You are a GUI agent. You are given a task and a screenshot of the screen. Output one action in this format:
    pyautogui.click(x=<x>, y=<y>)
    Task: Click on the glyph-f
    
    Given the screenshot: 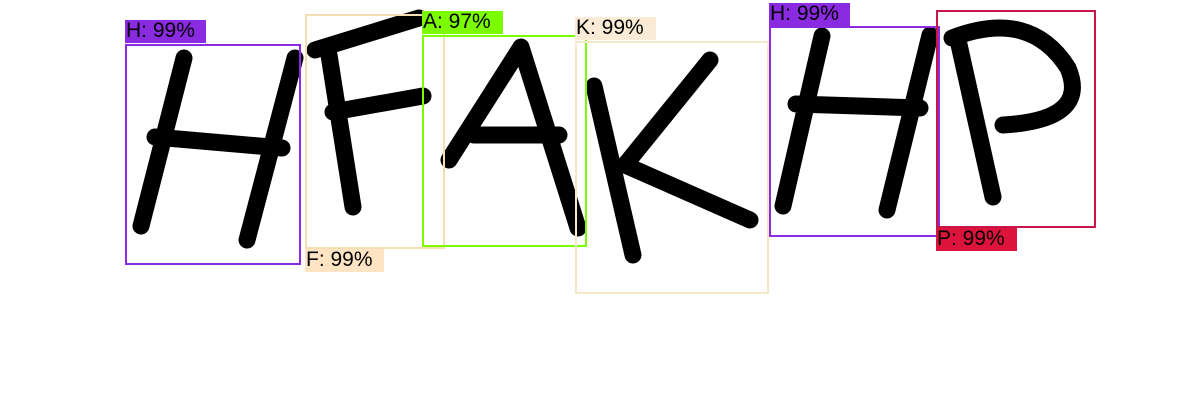 What is the action you would take?
    pyautogui.click(x=369, y=112)
    